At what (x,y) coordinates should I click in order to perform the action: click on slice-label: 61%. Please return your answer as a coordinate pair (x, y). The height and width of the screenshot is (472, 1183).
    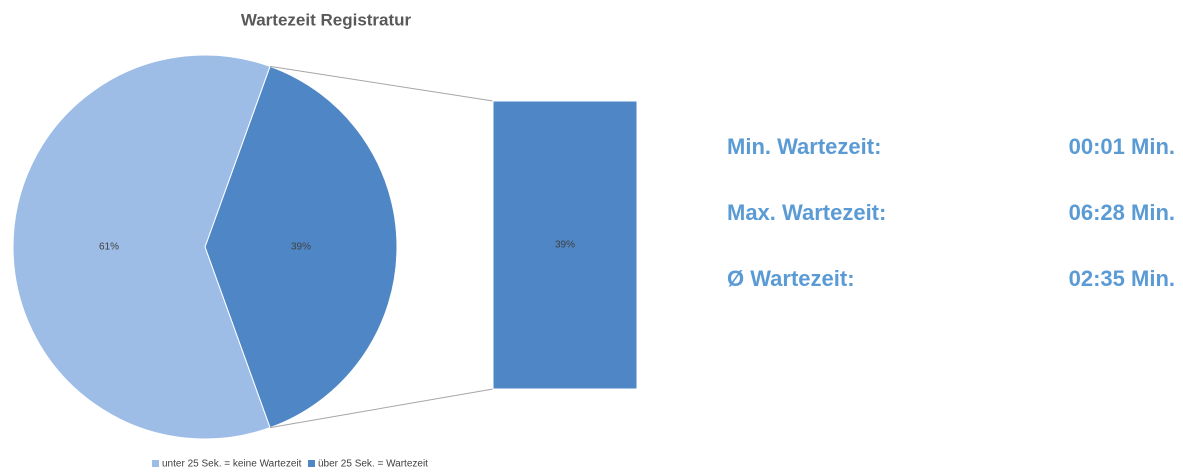
    Looking at the image, I should click on (109, 247).